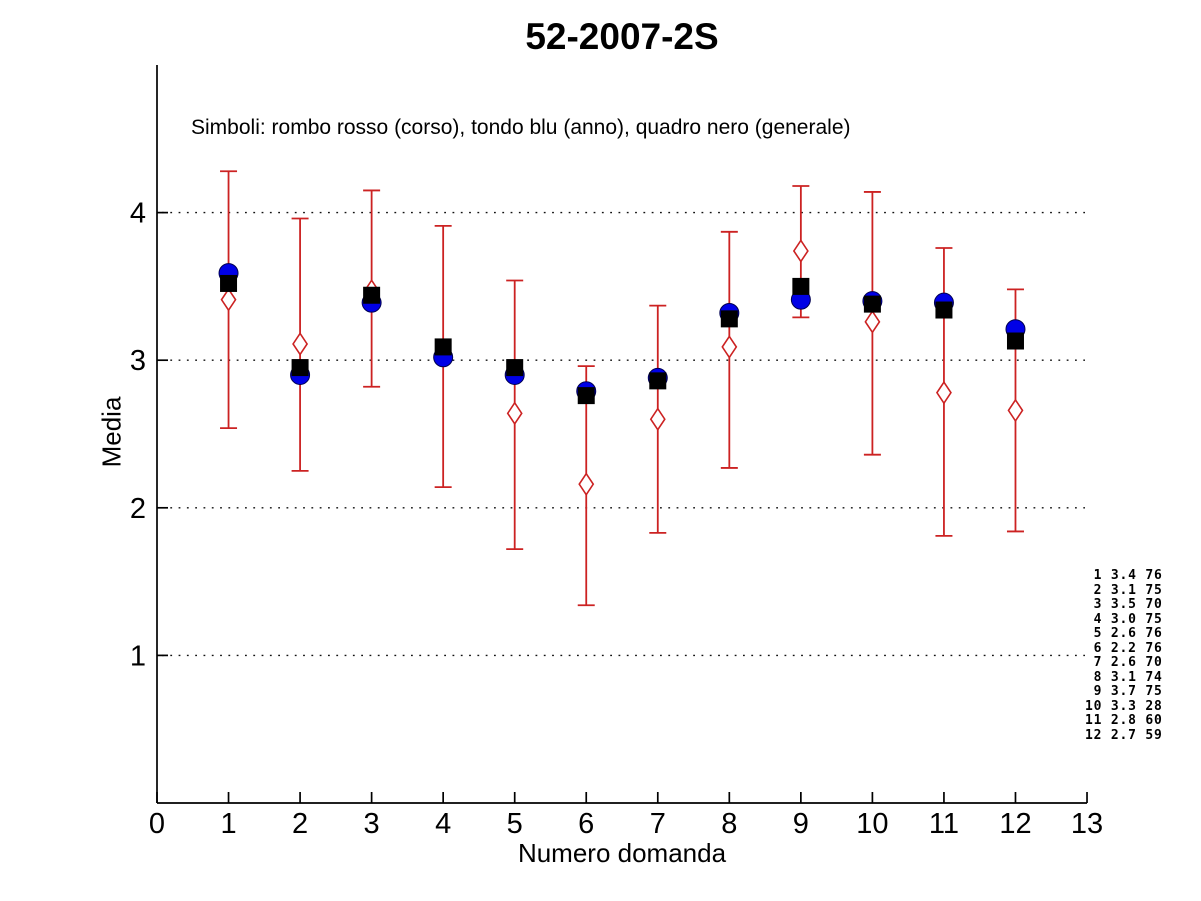 The height and width of the screenshot is (901, 1201). I want to click on y-tick-label: 3, so click(138, 361).